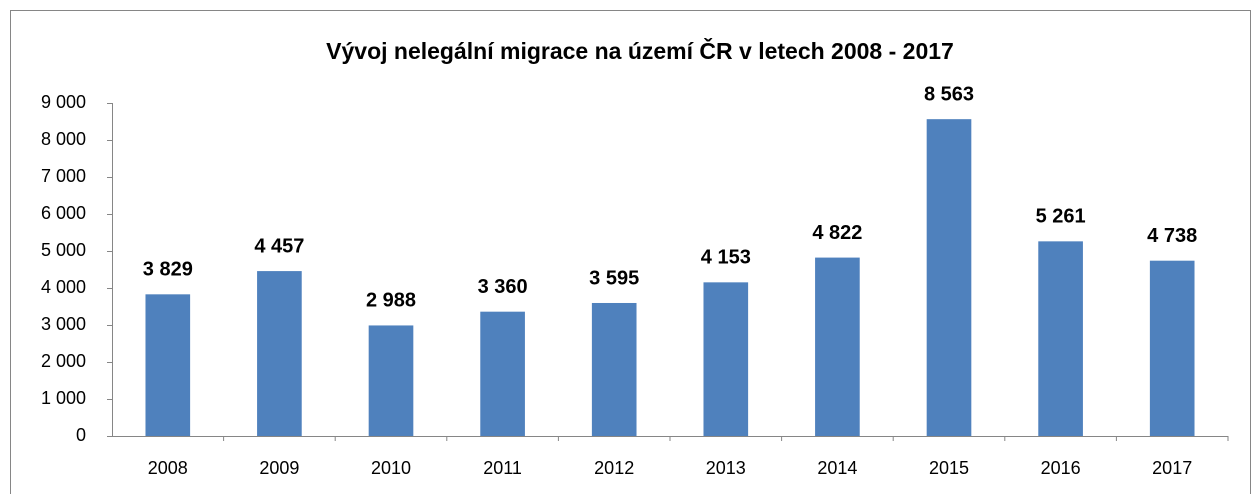  Describe the element at coordinates (391, 468) in the screenshot. I see `x-tick-label: 2010` at that location.